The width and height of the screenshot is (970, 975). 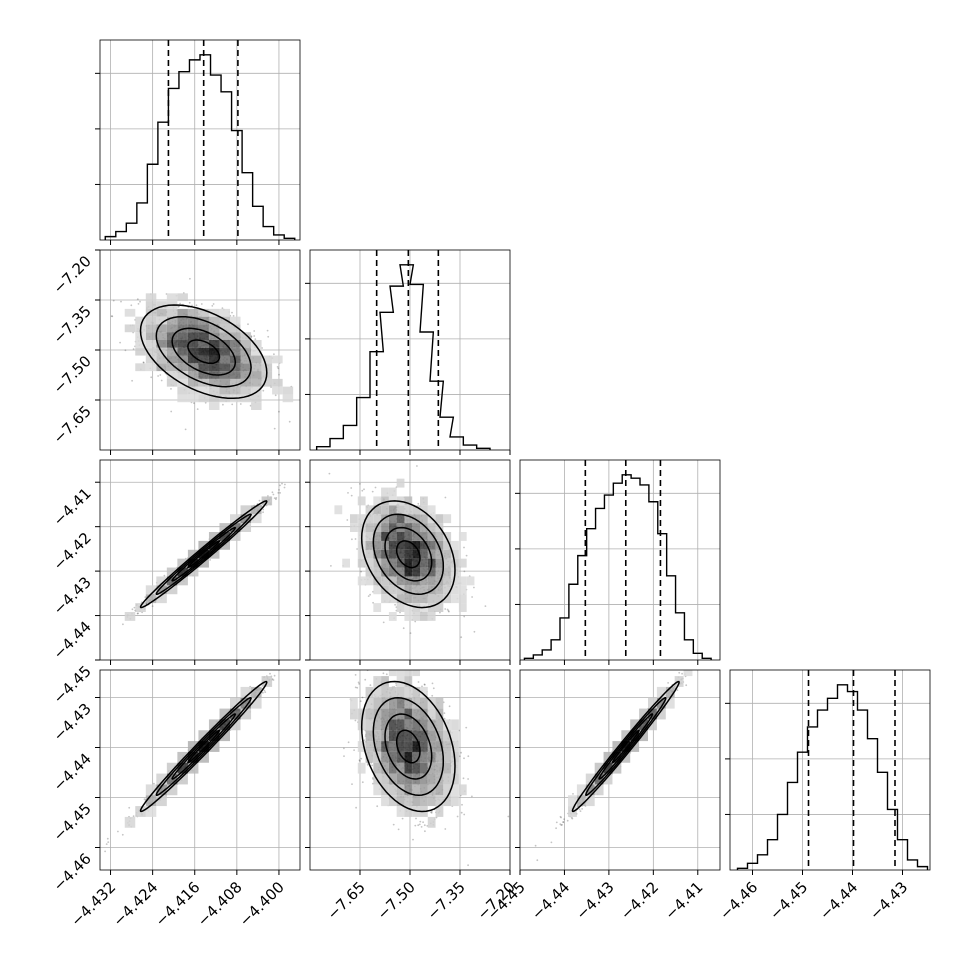 What do you see at coordinates (200, 140) in the screenshot?
I see `panel-border` at bounding box center [200, 140].